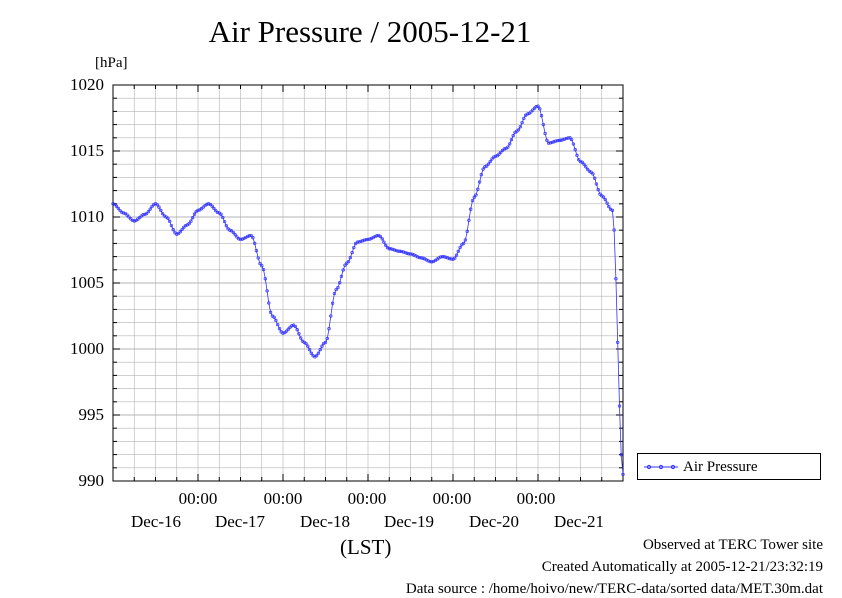  Describe the element at coordinates (87, 150) in the screenshot. I see `y-tick-label: 1015` at that location.